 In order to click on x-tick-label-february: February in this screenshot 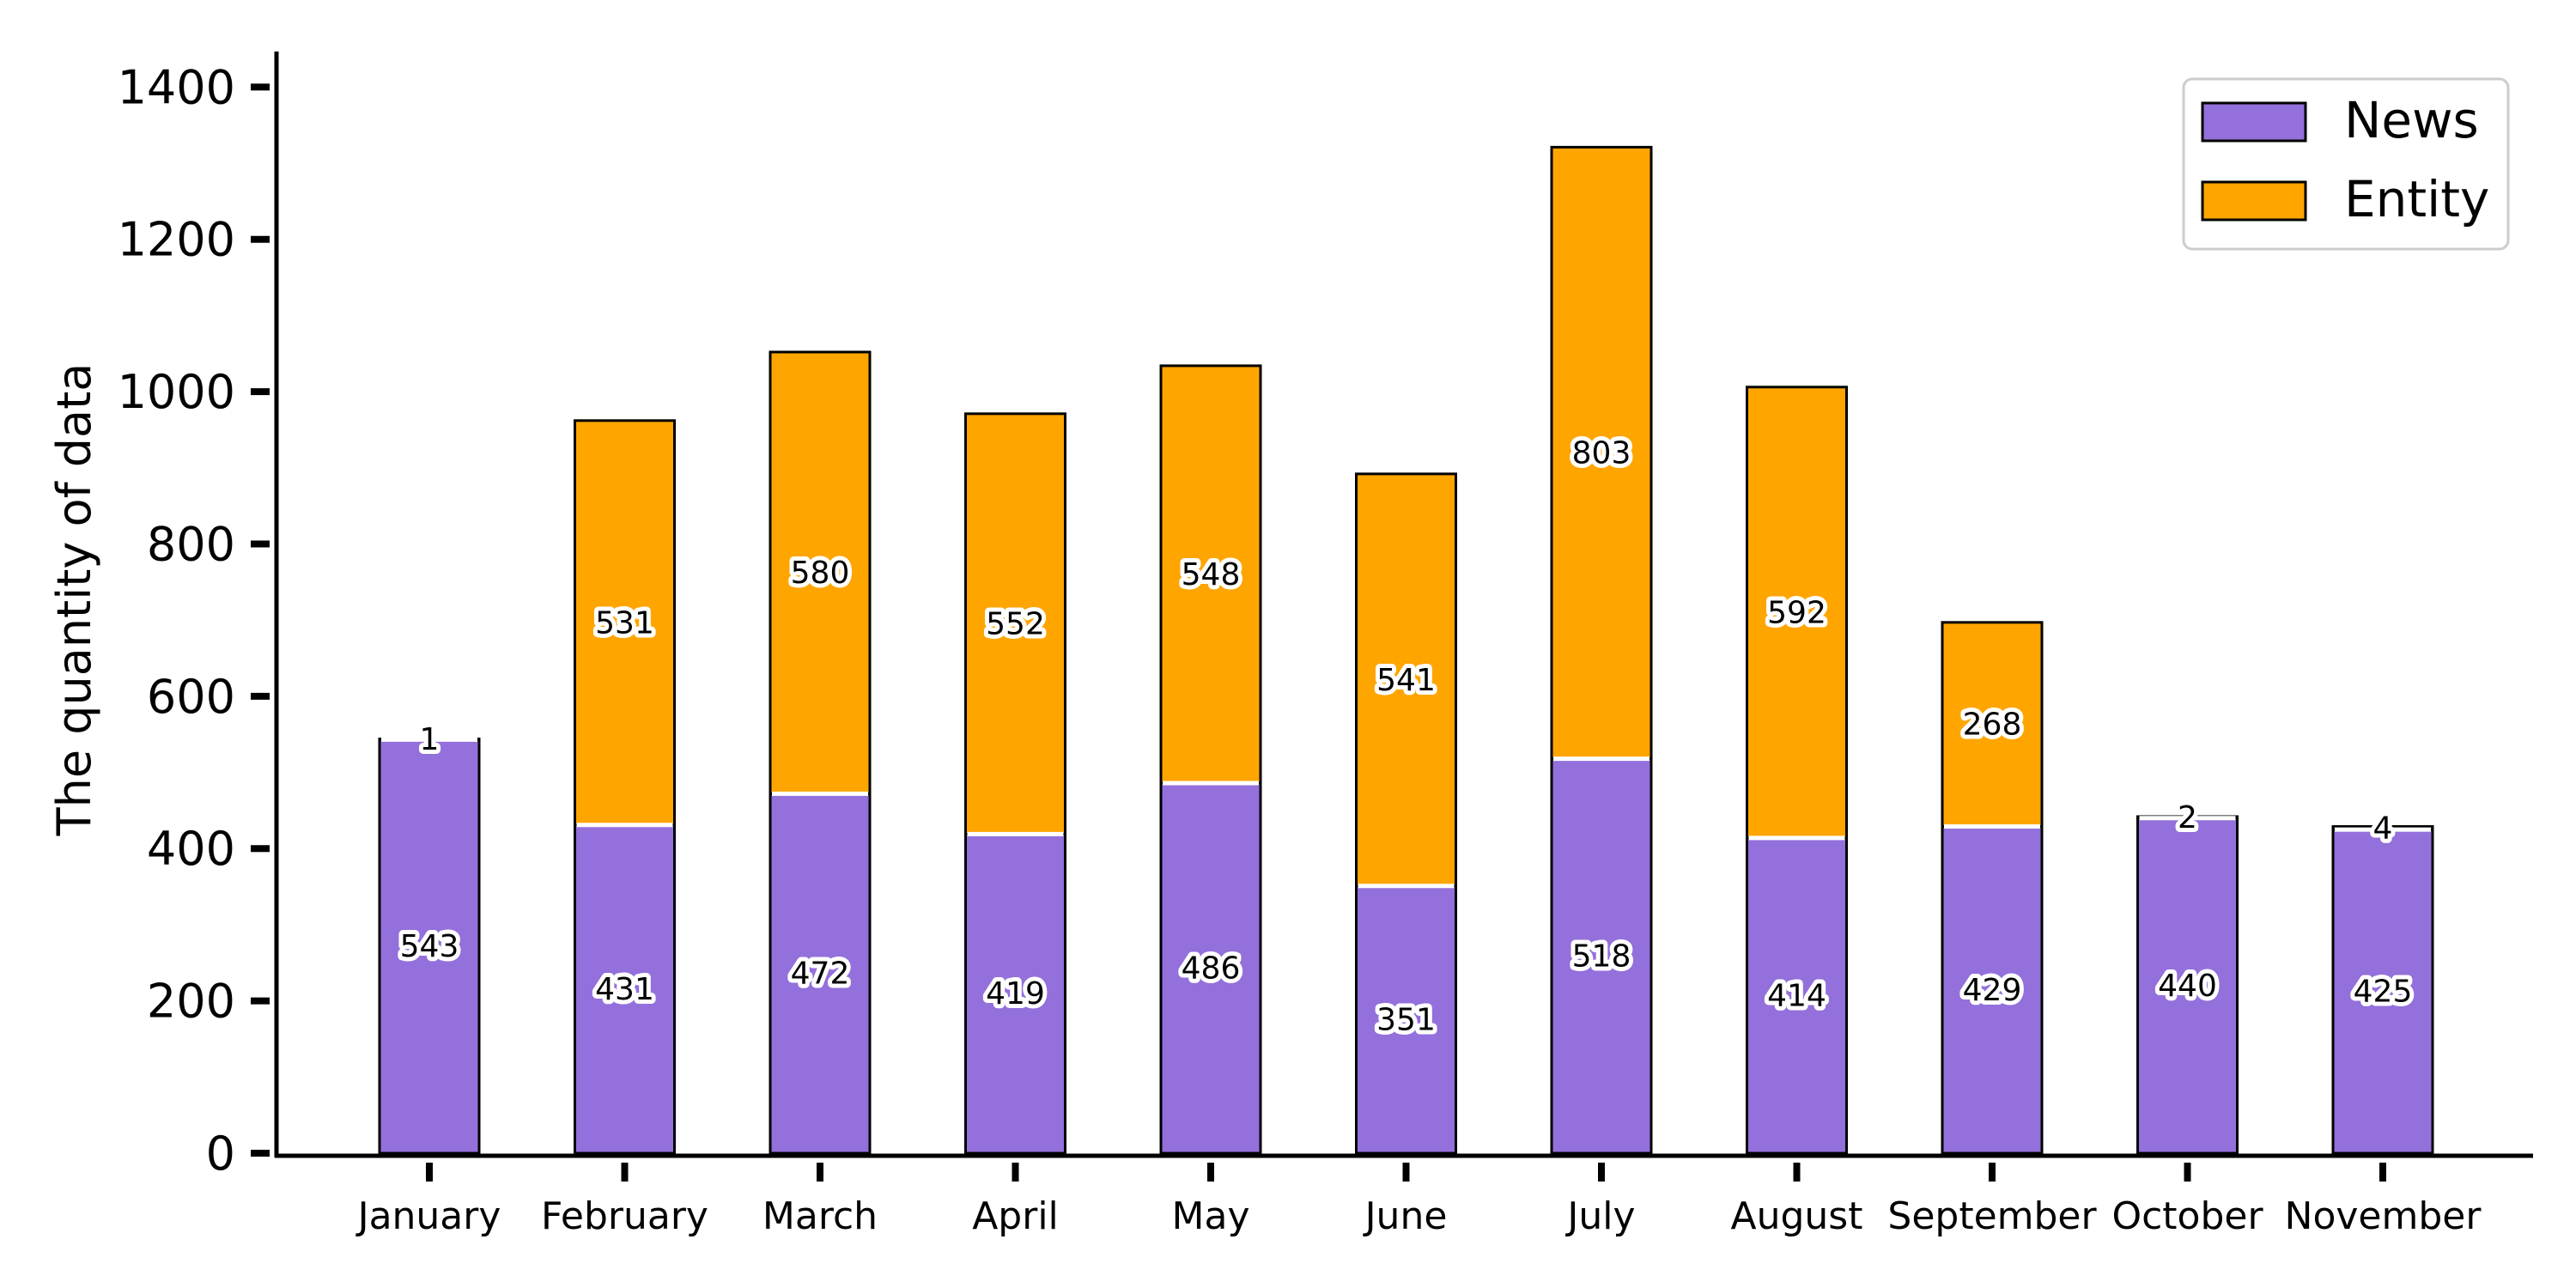, I will do `click(625, 1216)`.